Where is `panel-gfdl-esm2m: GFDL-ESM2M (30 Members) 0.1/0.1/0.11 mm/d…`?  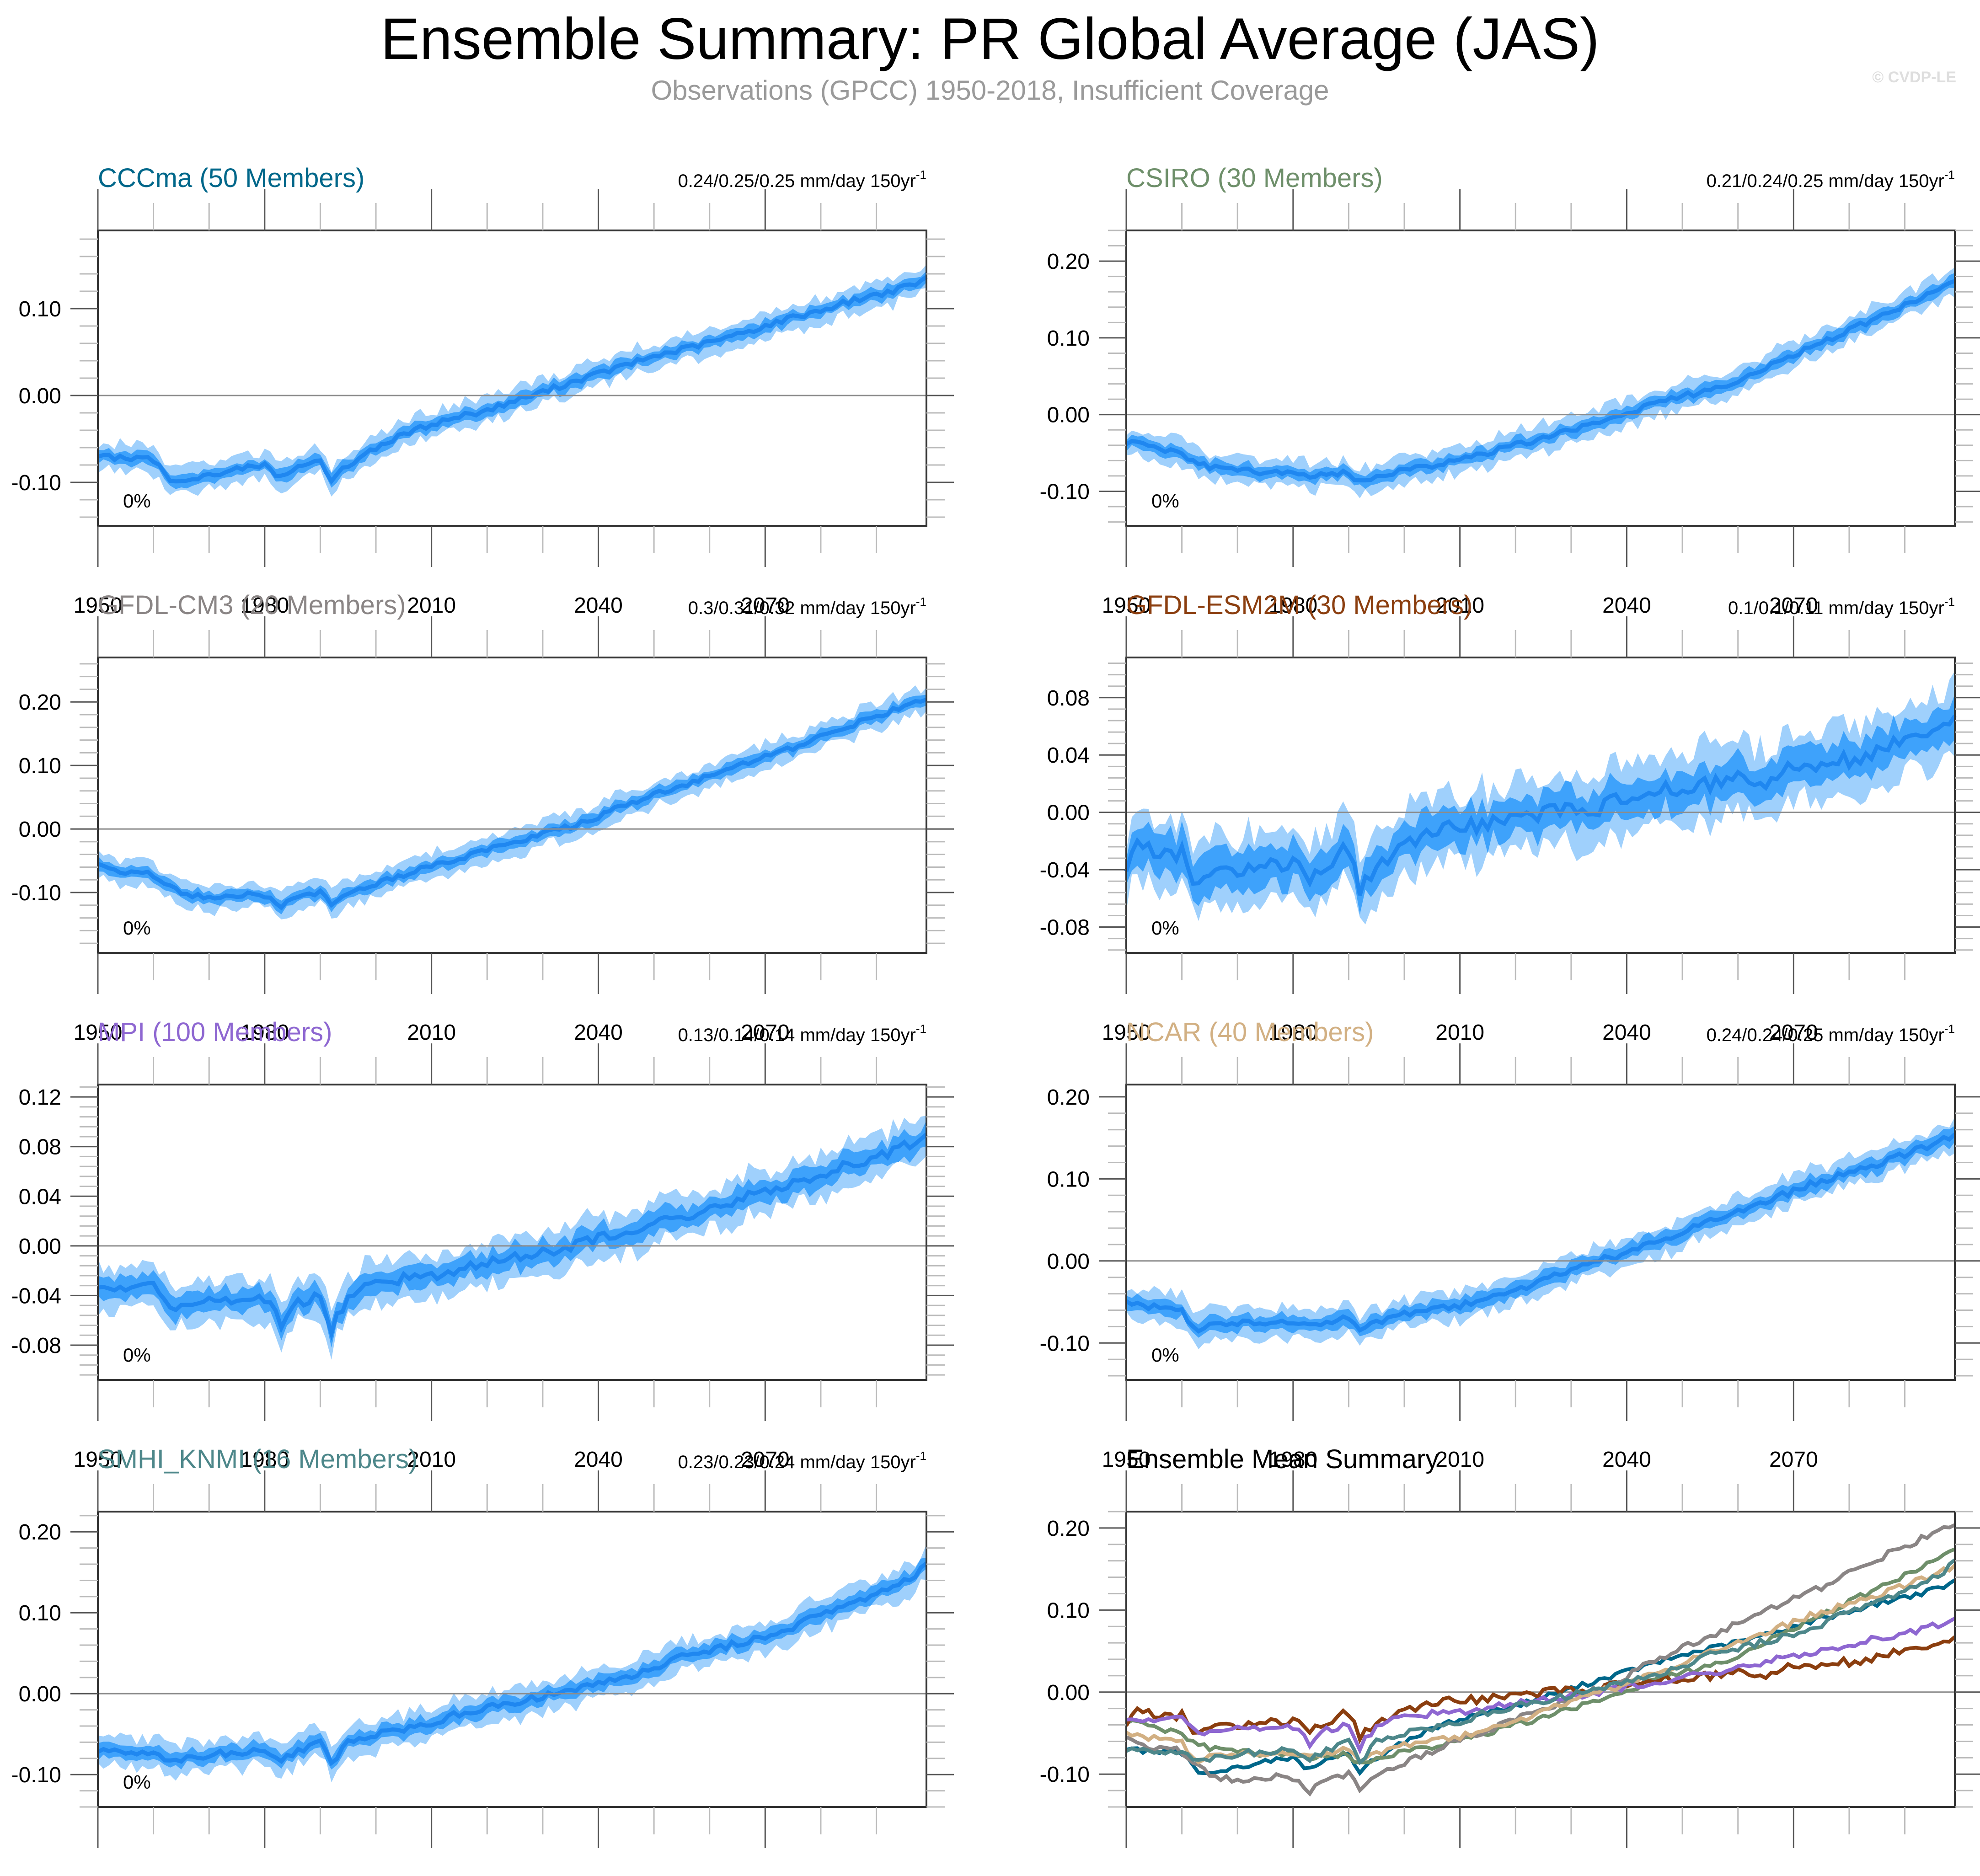
panel-gfdl-esm2m: GFDL-ESM2M (30 Members) 0.1/0.1/0.11 mm/d… is located at coordinates (1510, 817).